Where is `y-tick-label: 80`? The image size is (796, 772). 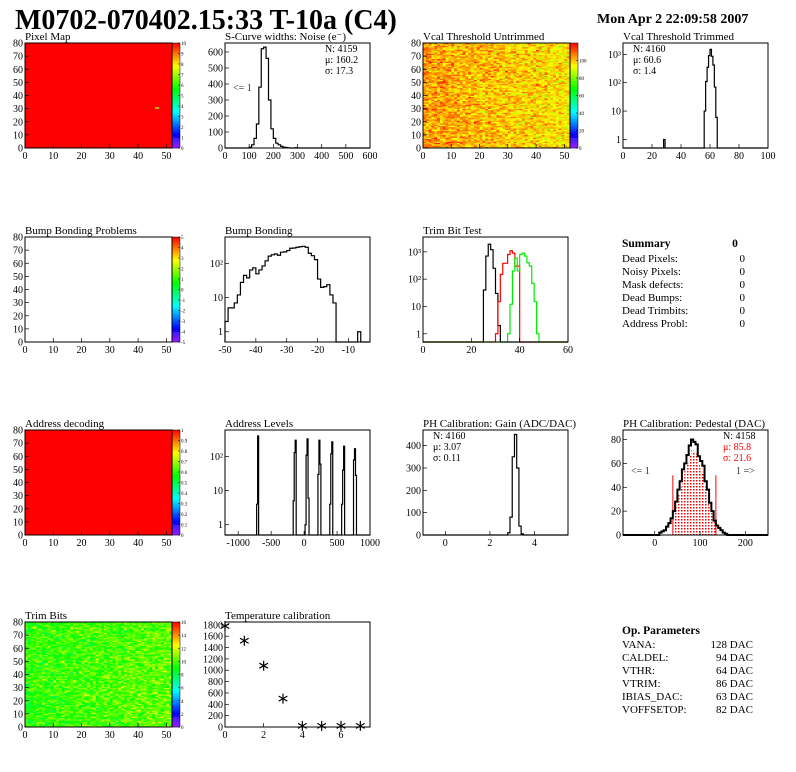
y-tick-label: 80 is located at coordinates (18, 431).